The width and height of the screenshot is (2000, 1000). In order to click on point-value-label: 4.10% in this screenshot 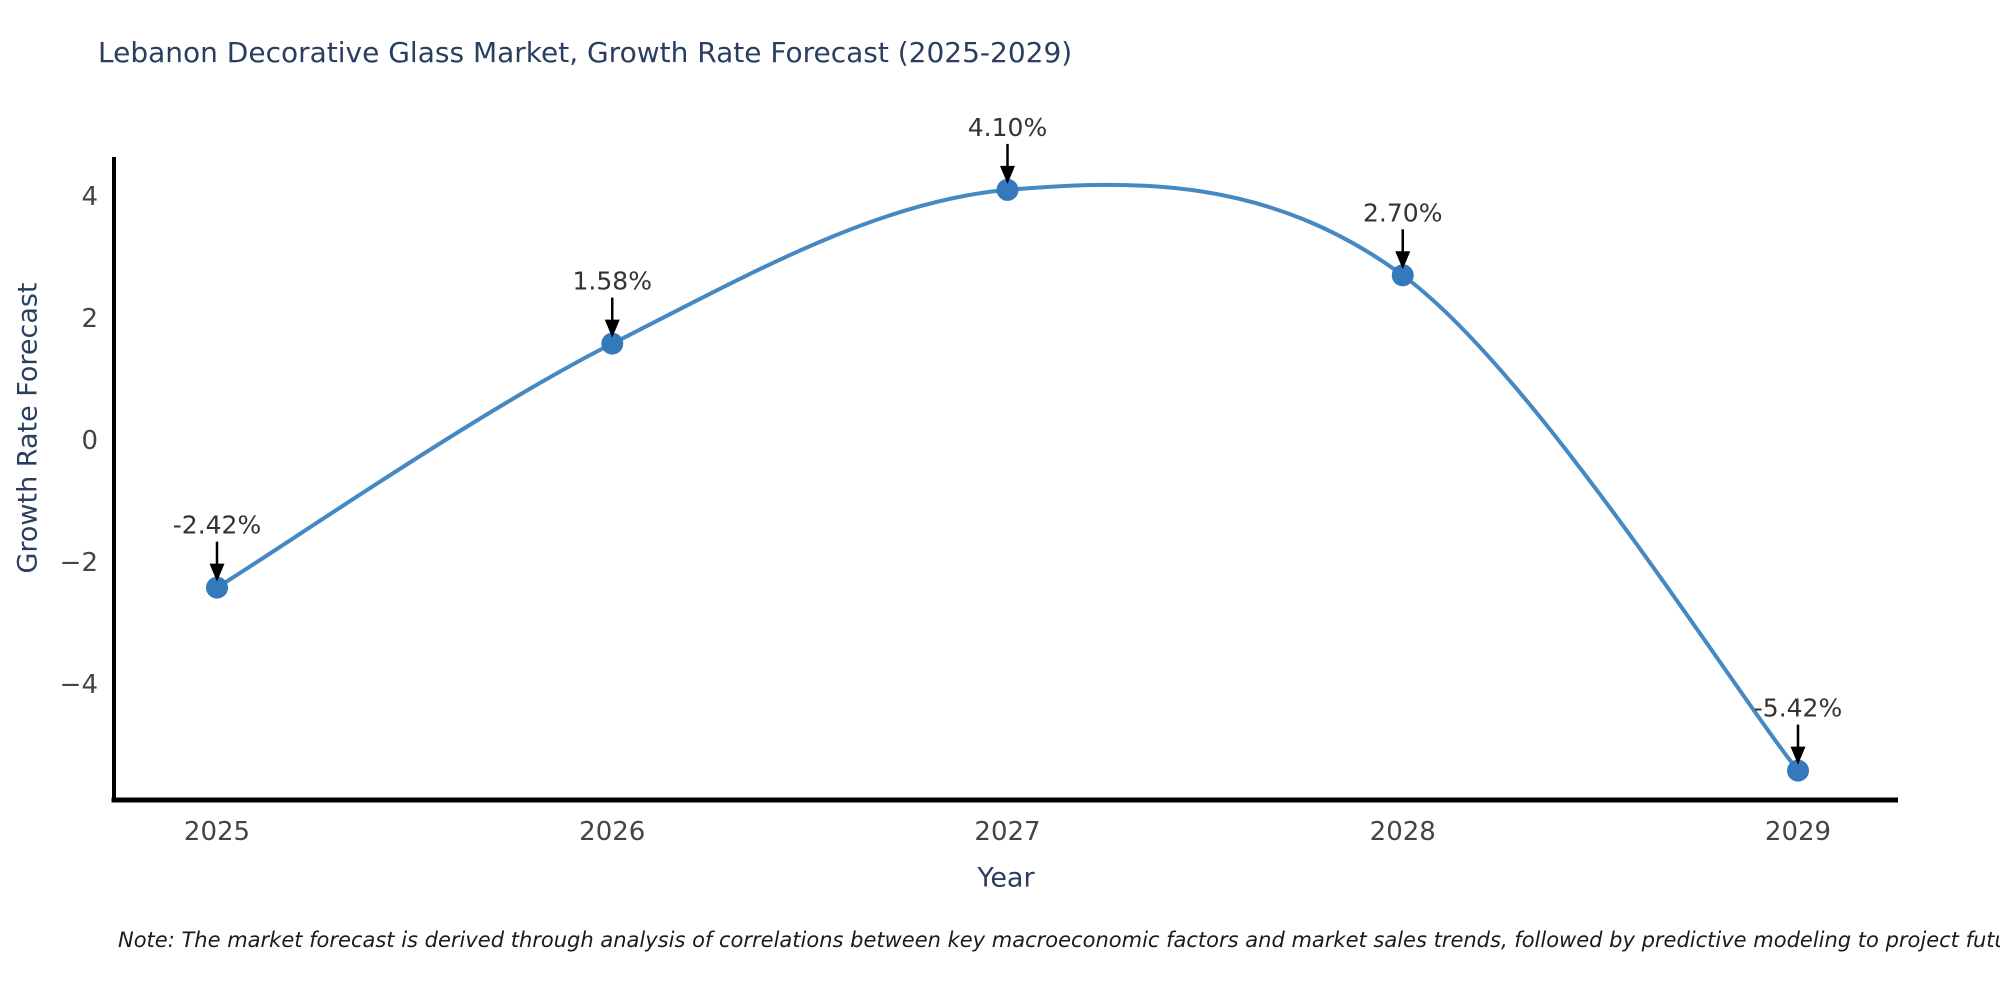, I will do `click(1007, 127)`.